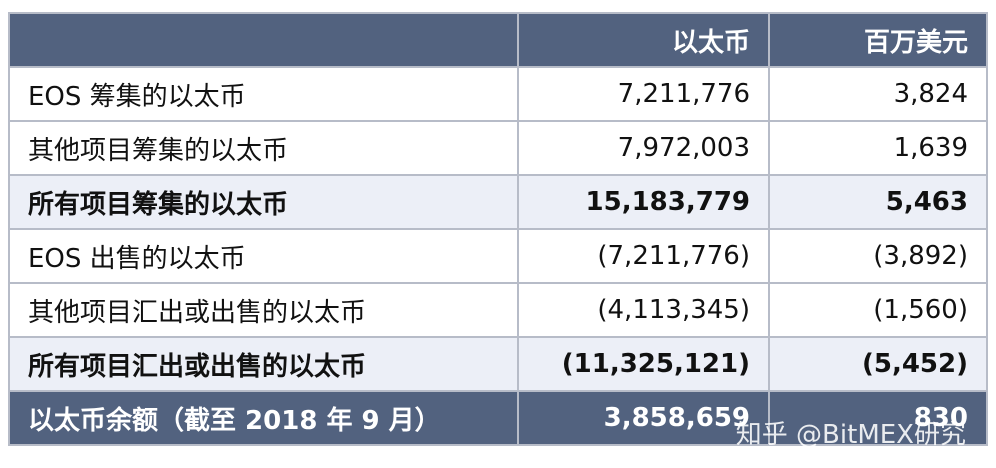 The image size is (996, 468). Describe the element at coordinates (878, 94) in the screenshot. I see `row-usd: 3,824` at that location.